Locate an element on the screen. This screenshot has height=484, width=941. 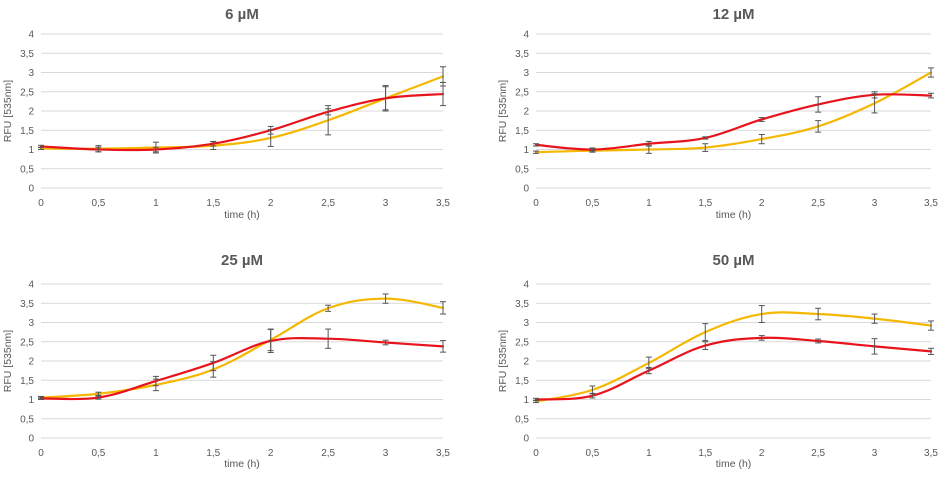
chart-title: 25 µM is located at coordinates (242, 260).